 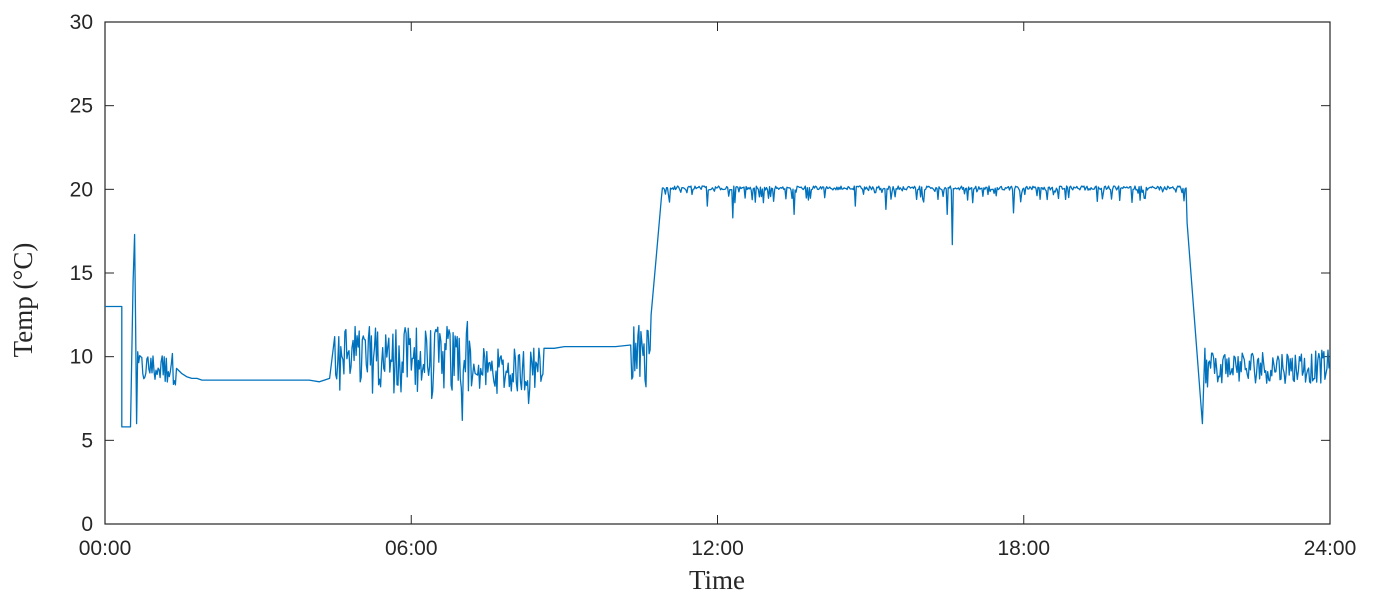 I want to click on y-tick-label: 25, so click(x=81, y=106).